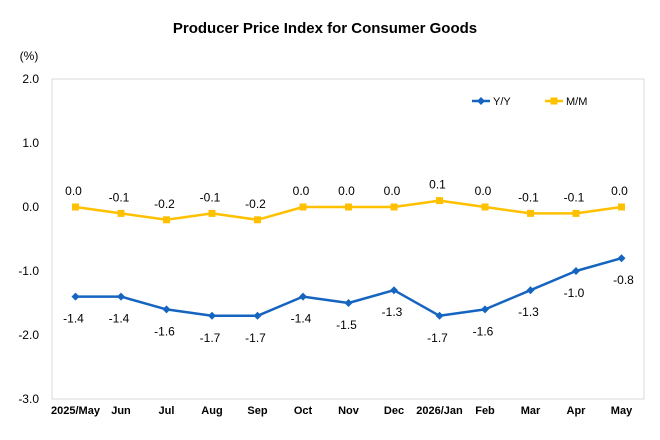 This screenshot has width=660, height=440. I want to click on y-tick-label: -3.0, so click(28, 399).